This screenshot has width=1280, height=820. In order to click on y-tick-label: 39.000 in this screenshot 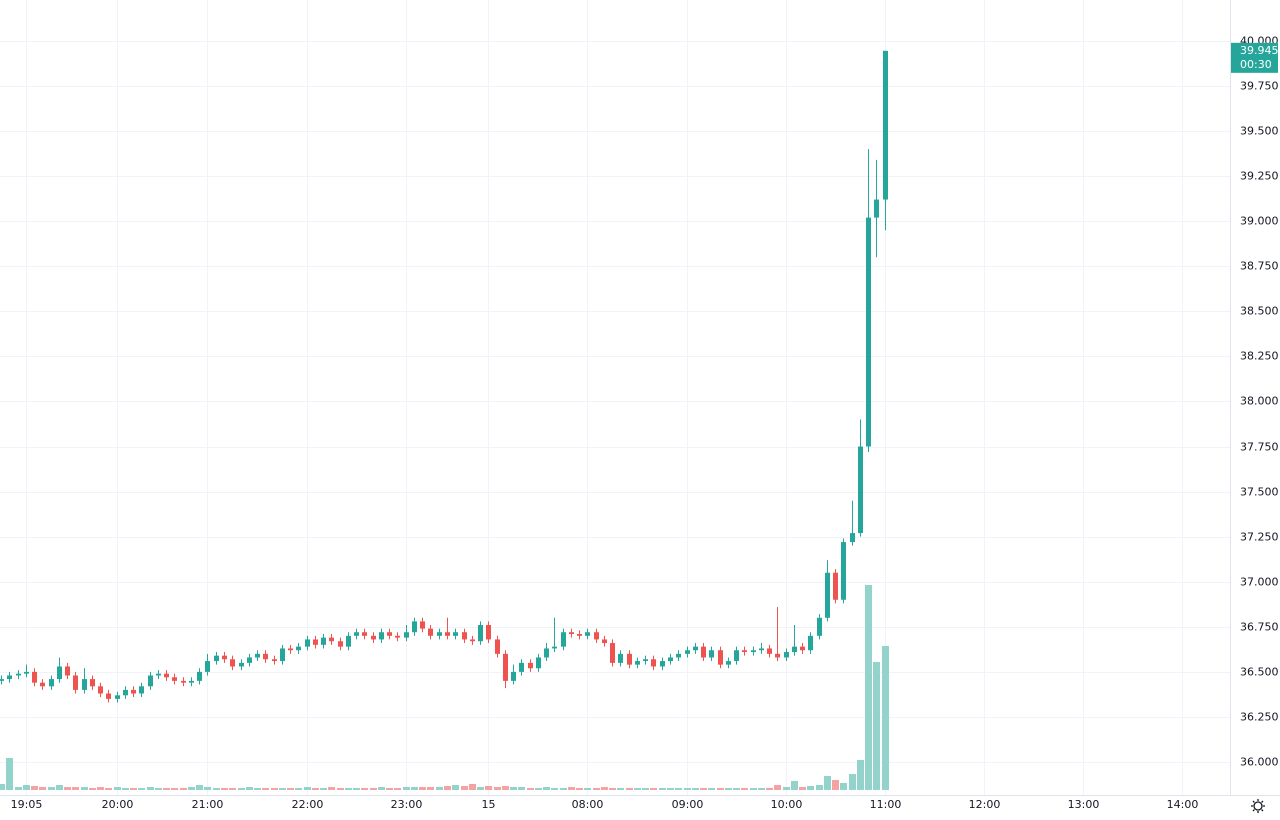, I will do `click(1259, 221)`.